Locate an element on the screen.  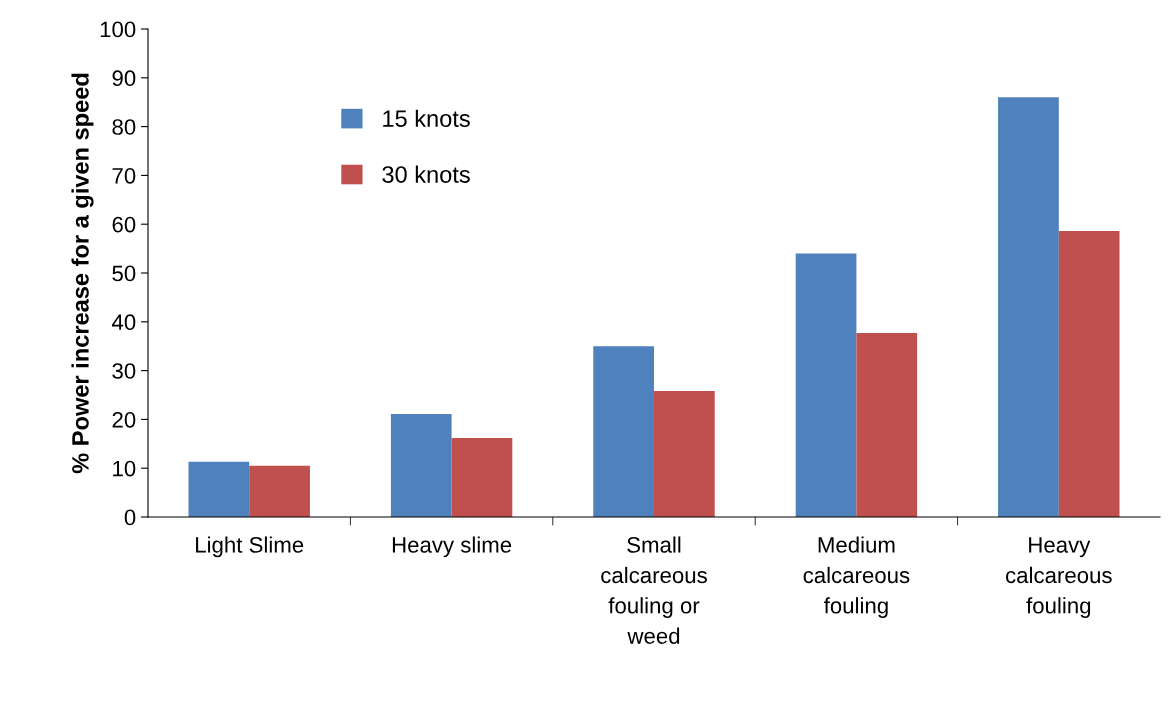
legend-label: 15 knots is located at coordinates (426, 118).